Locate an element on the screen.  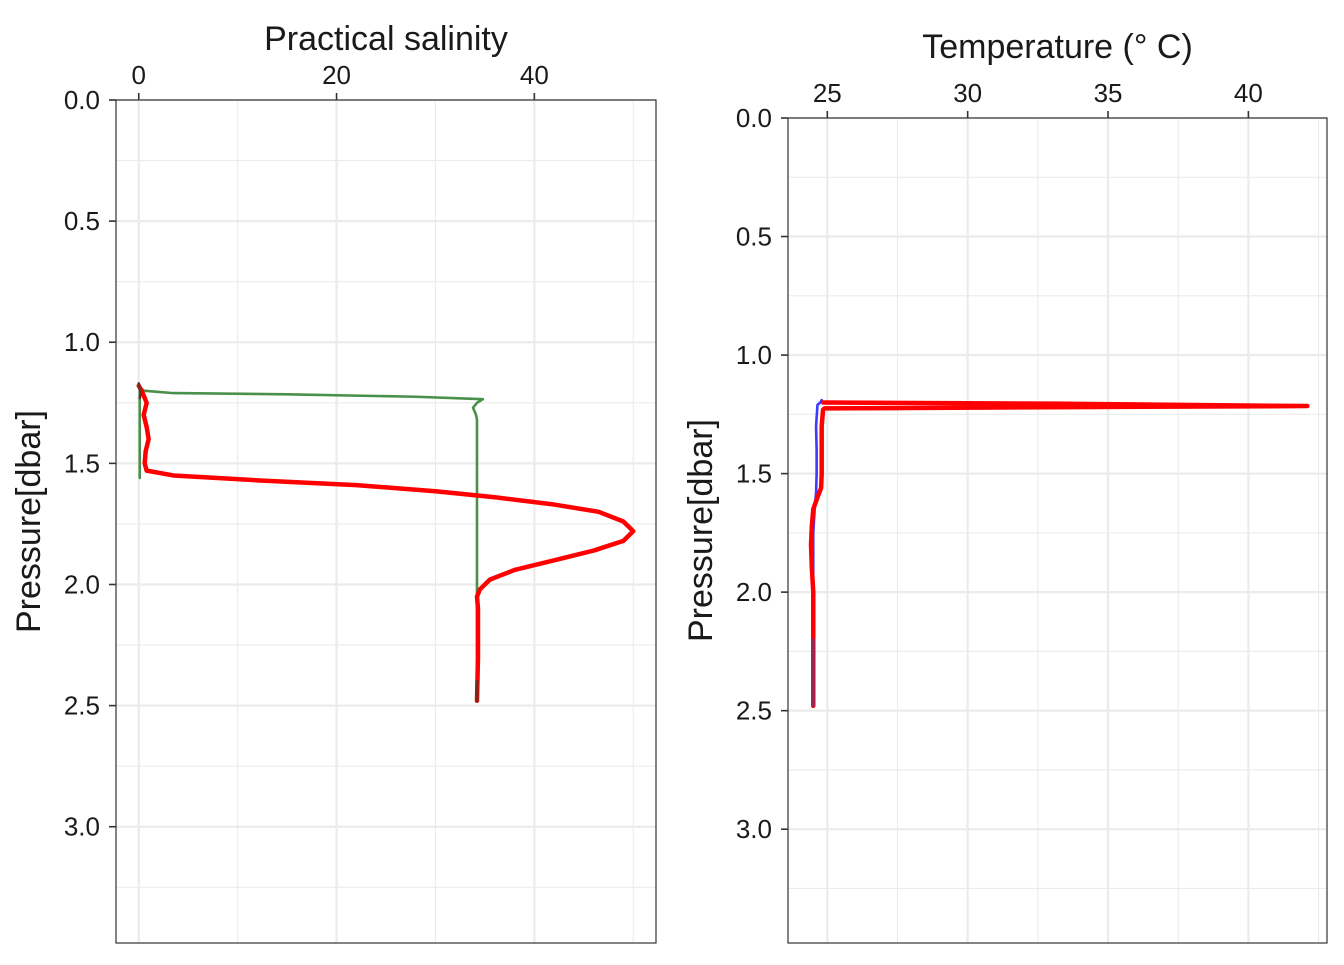
chart-1-x-tick-label: 40 is located at coordinates (534, 75).